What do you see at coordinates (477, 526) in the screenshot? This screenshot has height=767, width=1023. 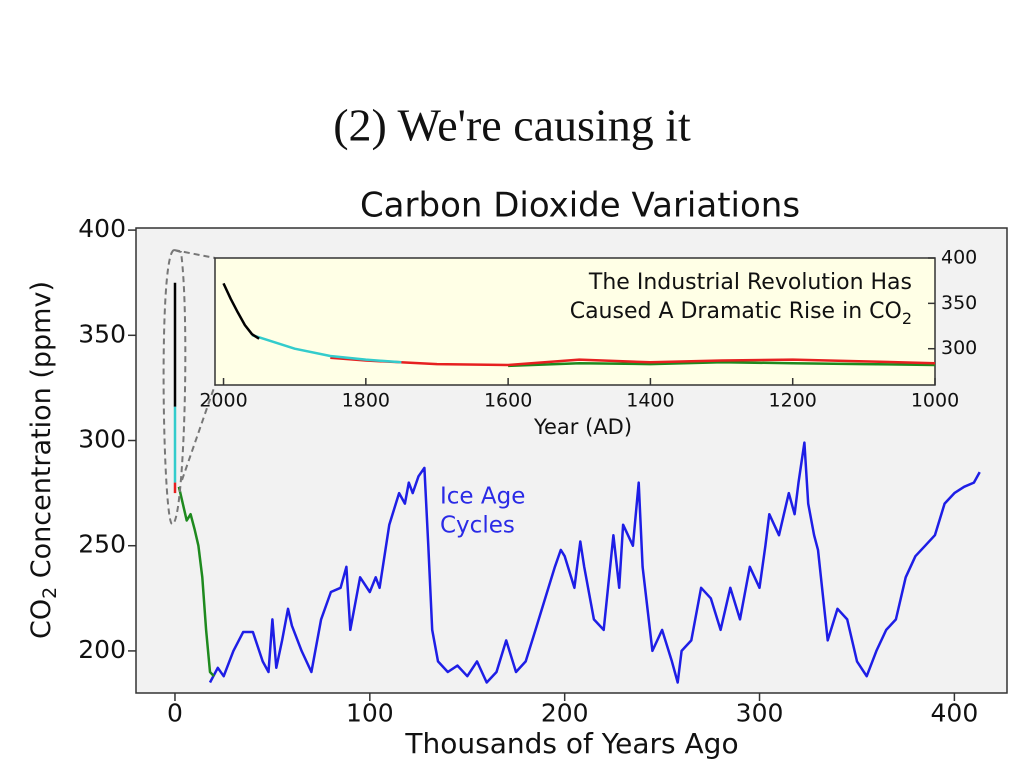 I see `annotation: Cycles` at bounding box center [477, 526].